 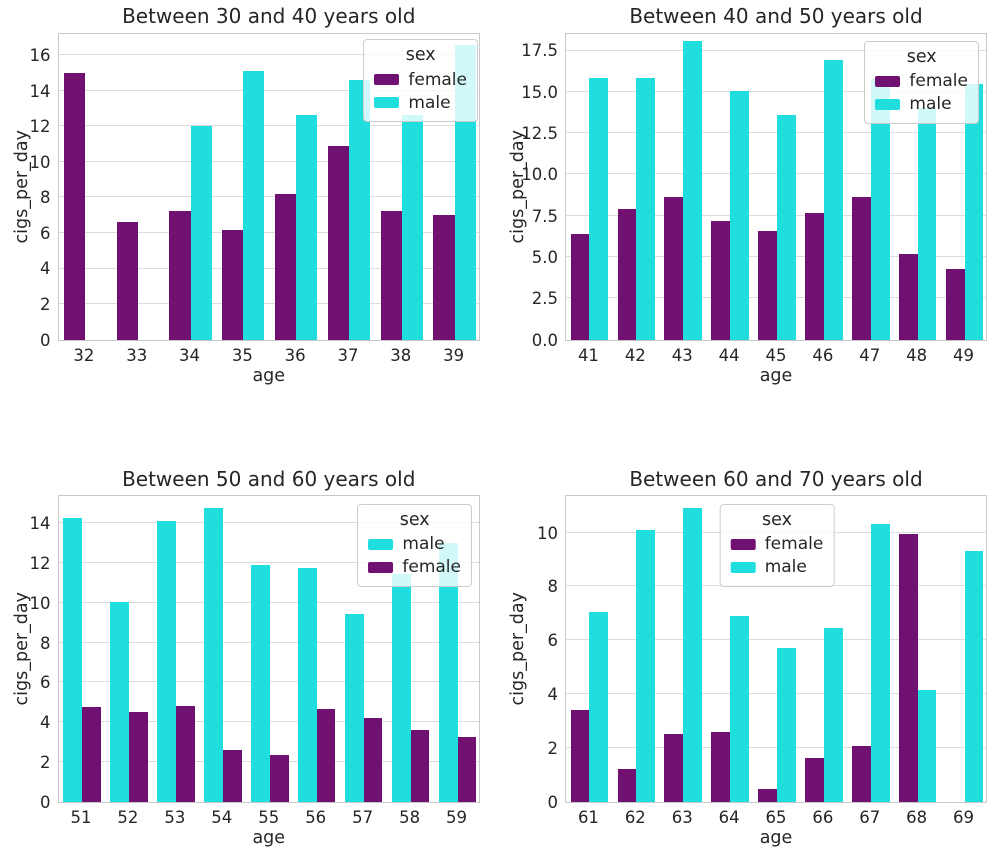 I want to click on x-tick-label: 53, so click(x=175, y=817).